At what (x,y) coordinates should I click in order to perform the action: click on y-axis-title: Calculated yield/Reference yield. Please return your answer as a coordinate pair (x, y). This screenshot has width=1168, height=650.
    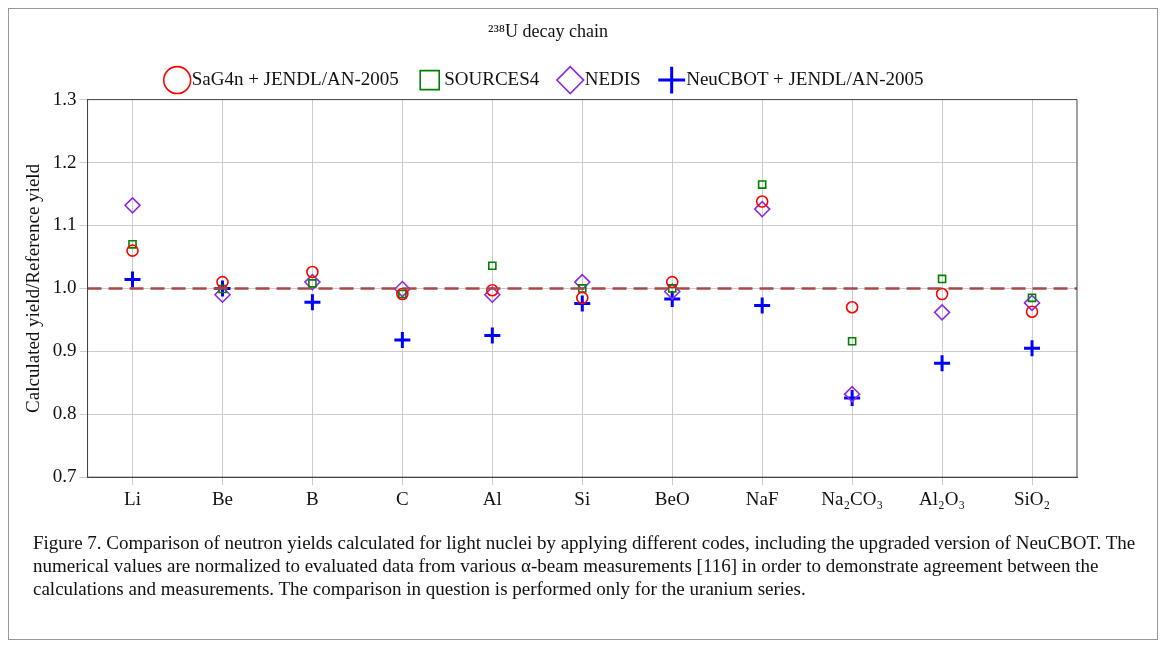
    Looking at the image, I should click on (33, 288).